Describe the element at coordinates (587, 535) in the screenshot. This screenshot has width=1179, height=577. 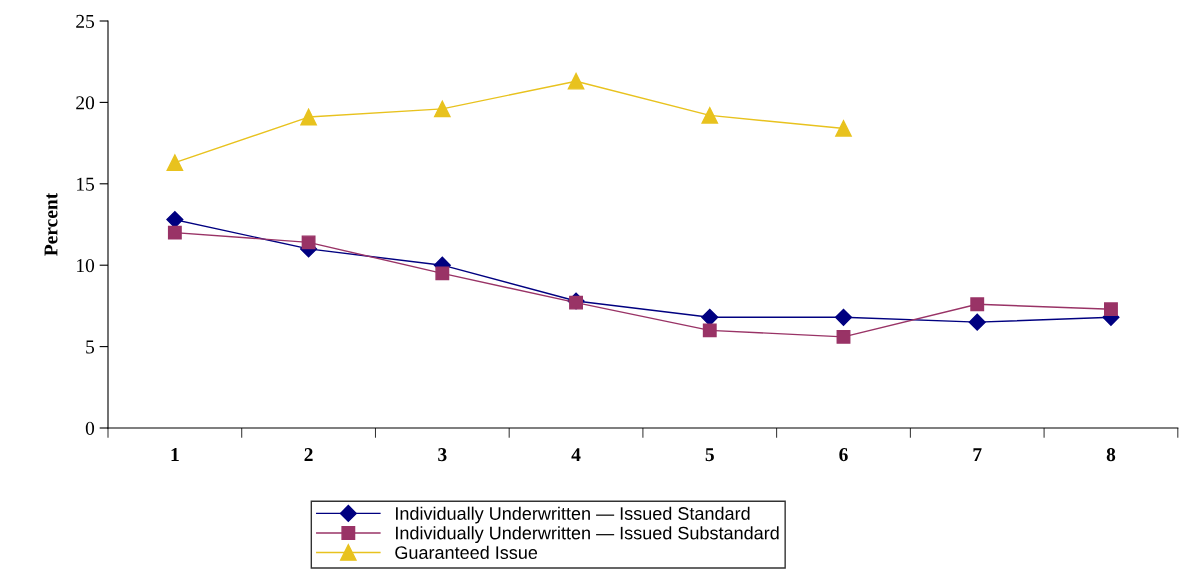
I see `legend-label: Individually Underwritten — Issued Substandard` at that location.